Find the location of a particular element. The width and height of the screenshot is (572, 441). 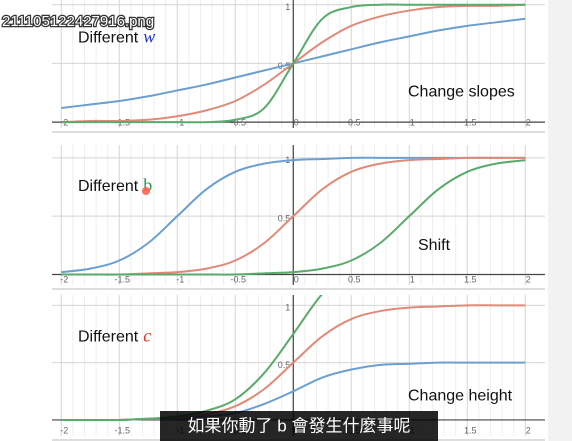

annotation: Different w is located at coordinates (116, 37).